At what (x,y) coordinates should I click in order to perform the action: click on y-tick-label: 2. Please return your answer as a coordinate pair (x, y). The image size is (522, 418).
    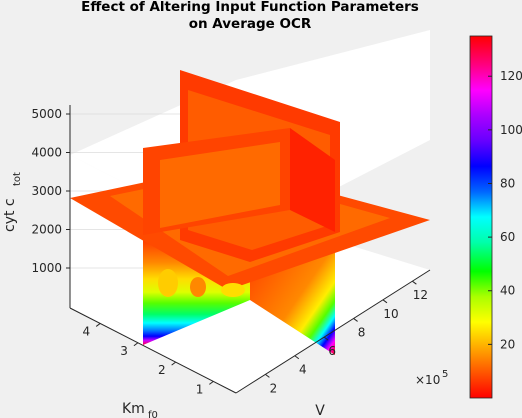
    Looking at the image, I should click on (162, 370).